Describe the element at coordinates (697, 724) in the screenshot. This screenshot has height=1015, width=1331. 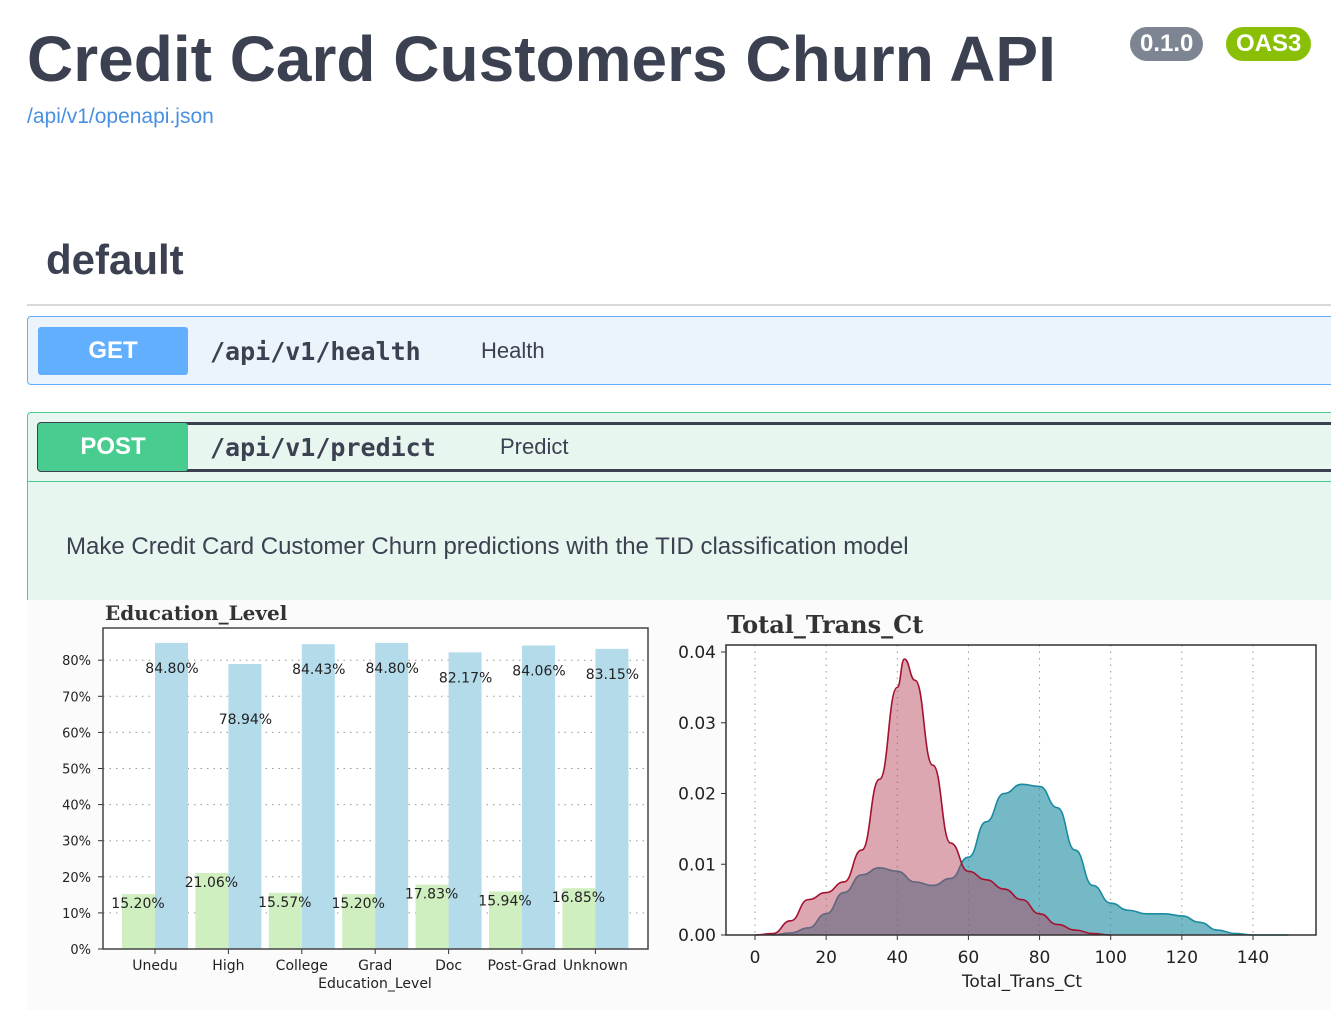
I see `y-tick-label: 0.03` at that location.